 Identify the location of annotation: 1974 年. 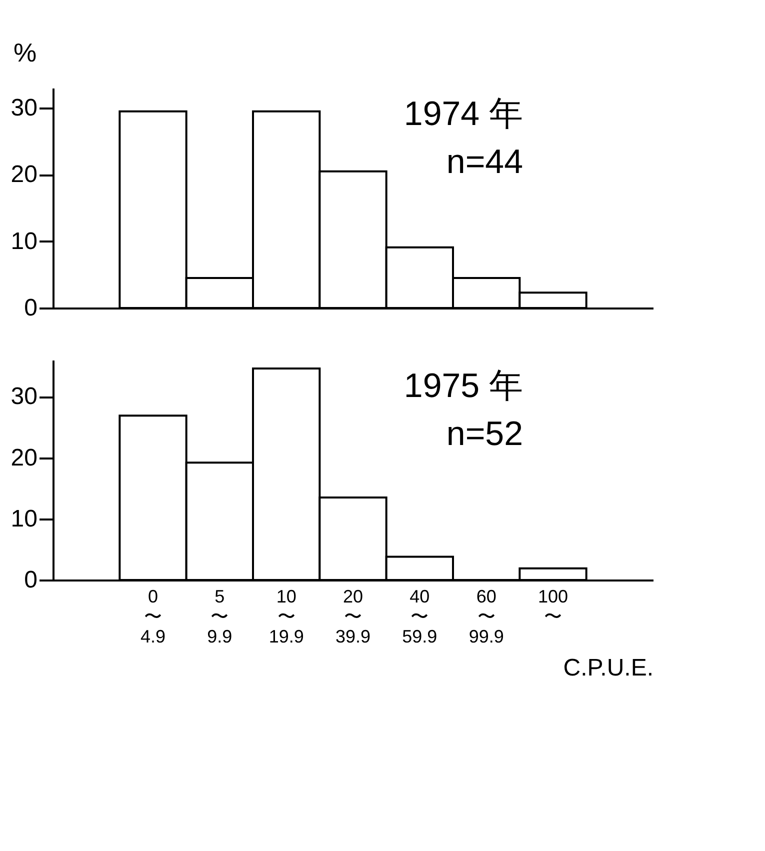
(463, 114).